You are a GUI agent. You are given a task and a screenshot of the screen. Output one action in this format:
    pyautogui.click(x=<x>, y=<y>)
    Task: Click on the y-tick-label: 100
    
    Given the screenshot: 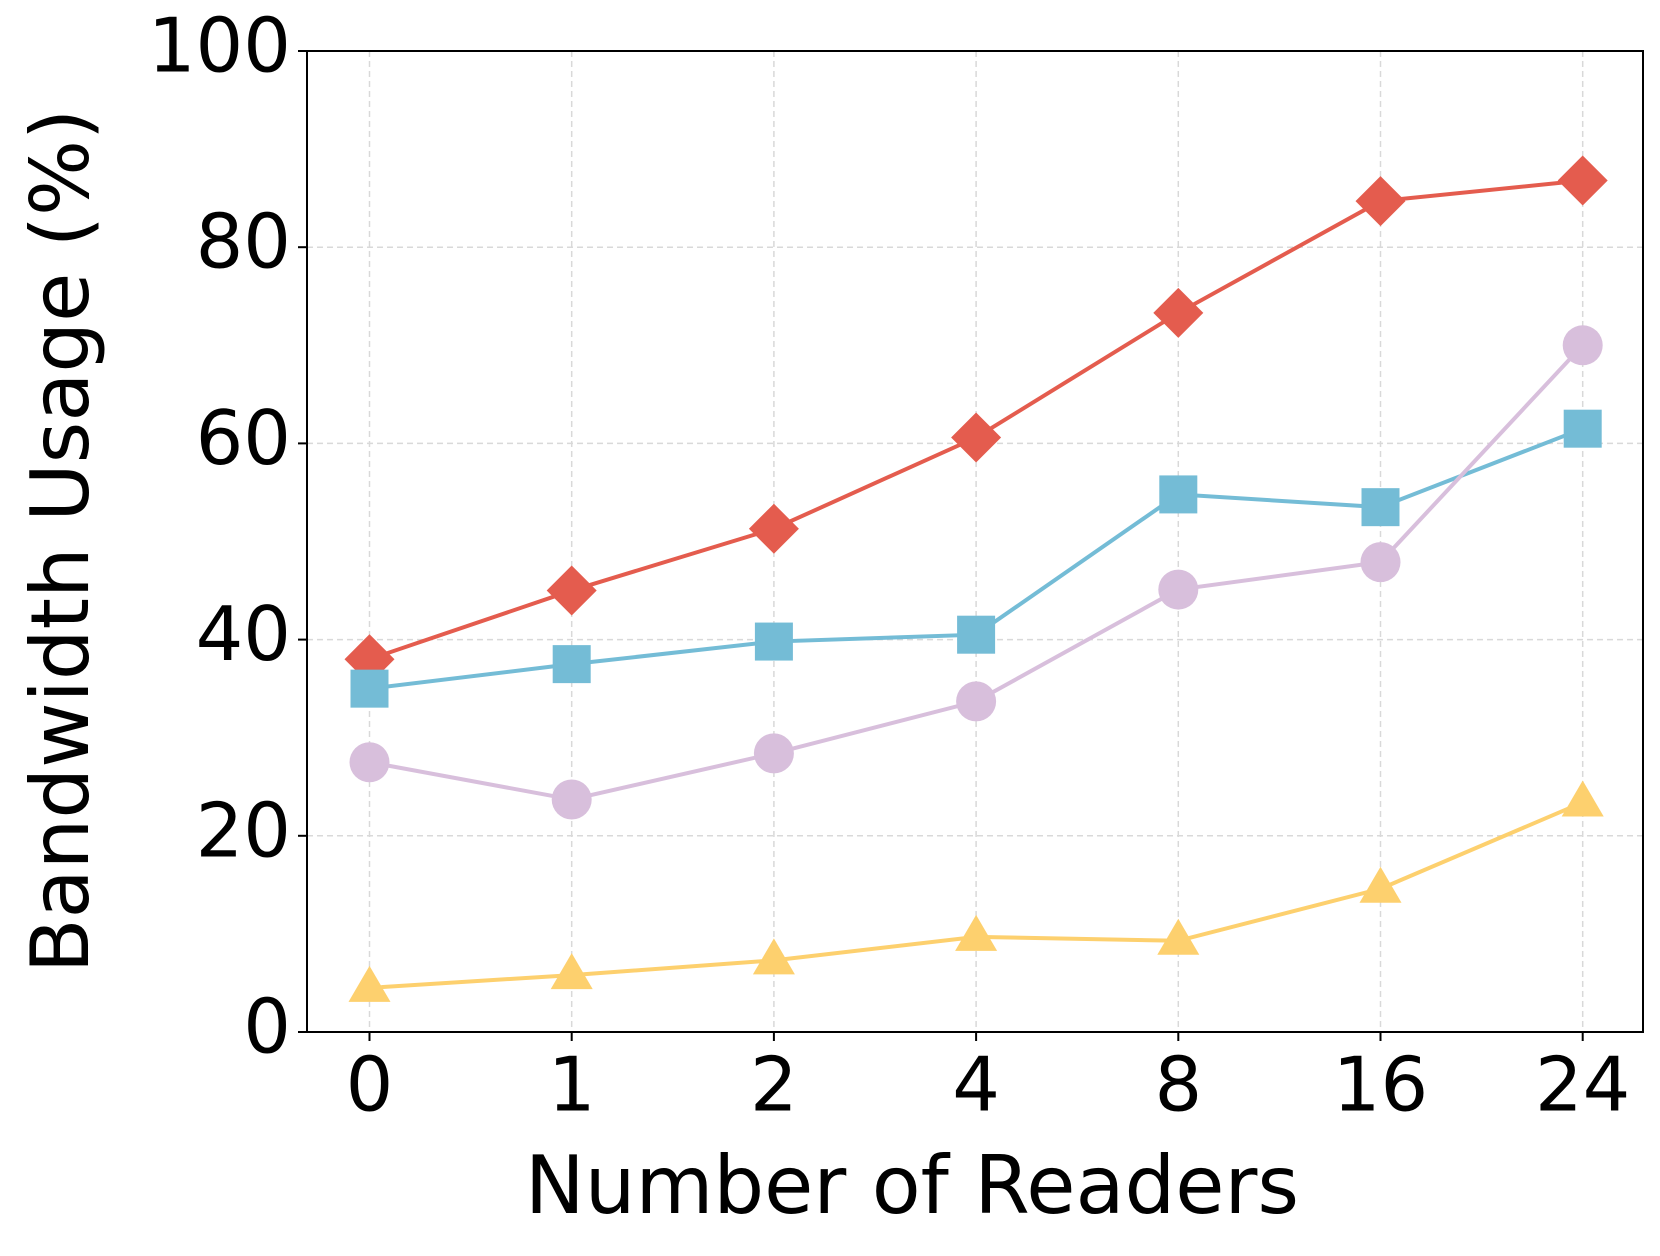 What is the action you would take?
    pyautogui.click(x=219, y=46)
    